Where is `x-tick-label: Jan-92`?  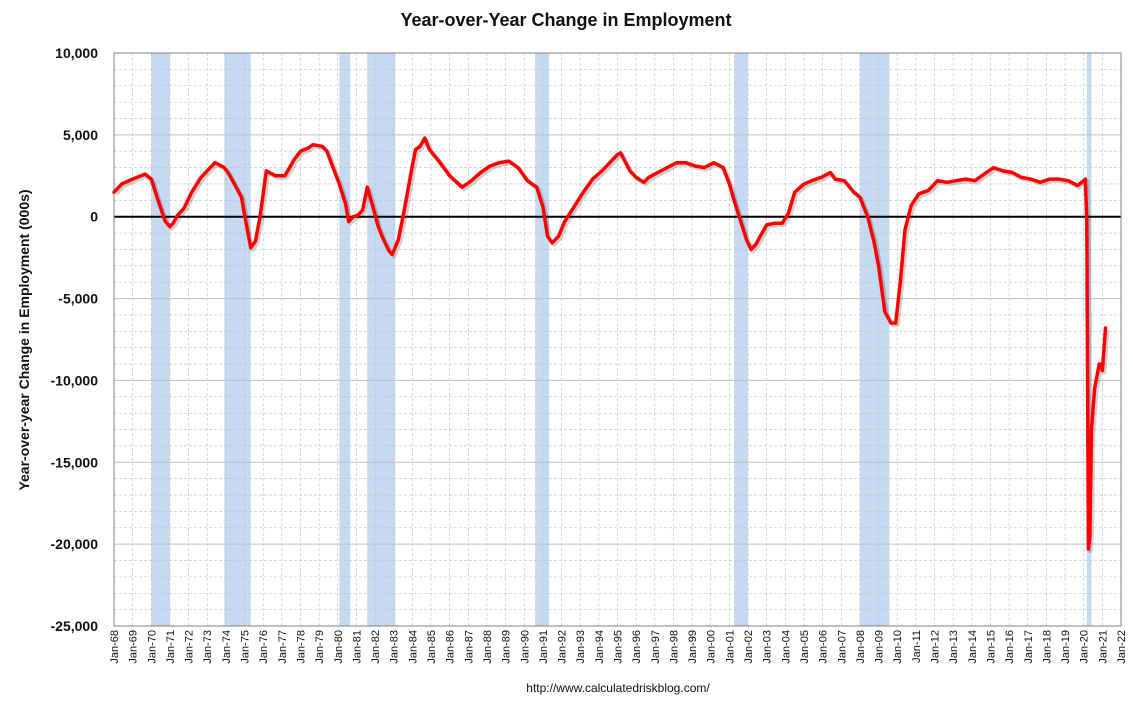 x-tick-label: Jan-92 is located at coordinates (563, 647).